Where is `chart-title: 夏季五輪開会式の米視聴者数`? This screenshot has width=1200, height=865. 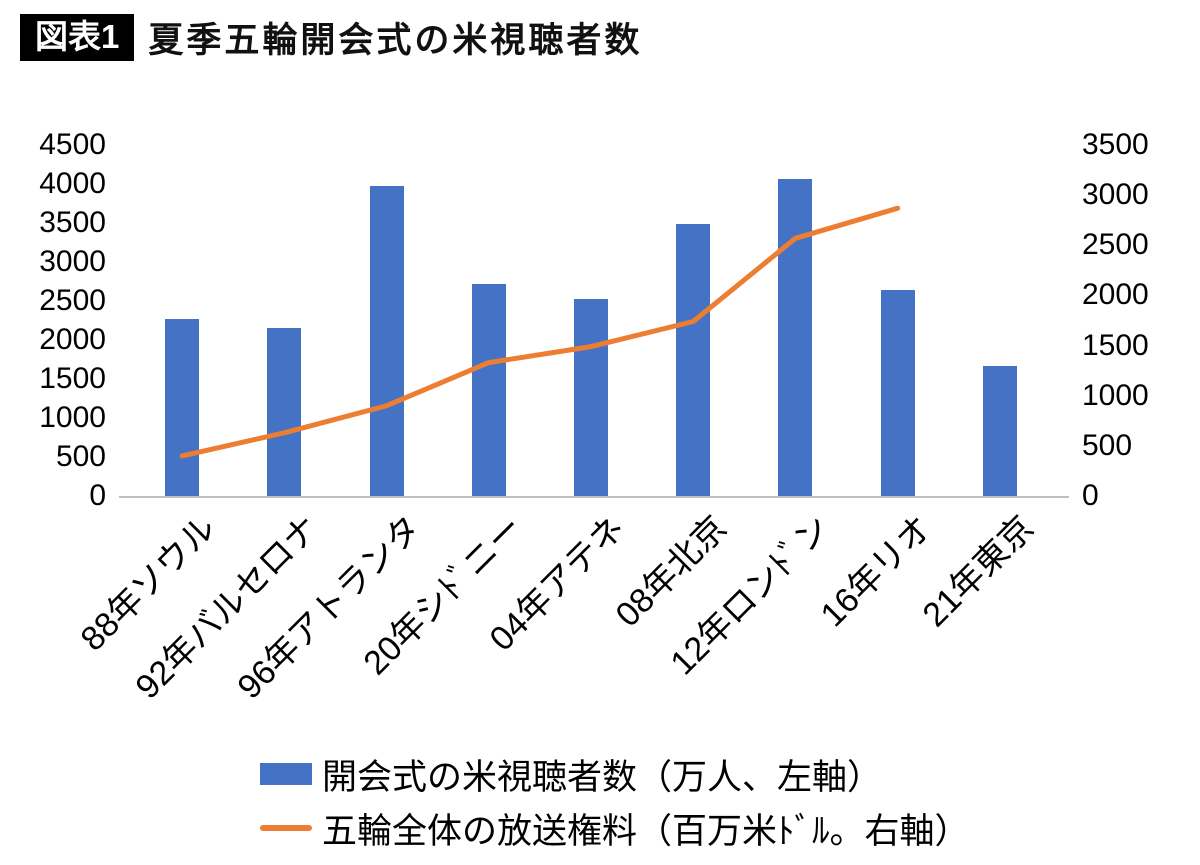
chart-title: 夏季五輪開会式の米視聴者数 is located at coordinates (395, 40).